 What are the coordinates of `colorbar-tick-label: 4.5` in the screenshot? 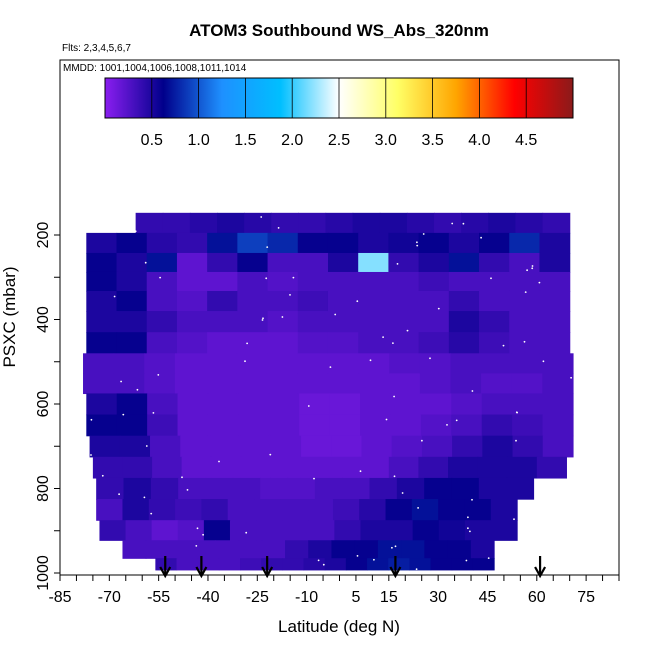 It's located at (526, 140).